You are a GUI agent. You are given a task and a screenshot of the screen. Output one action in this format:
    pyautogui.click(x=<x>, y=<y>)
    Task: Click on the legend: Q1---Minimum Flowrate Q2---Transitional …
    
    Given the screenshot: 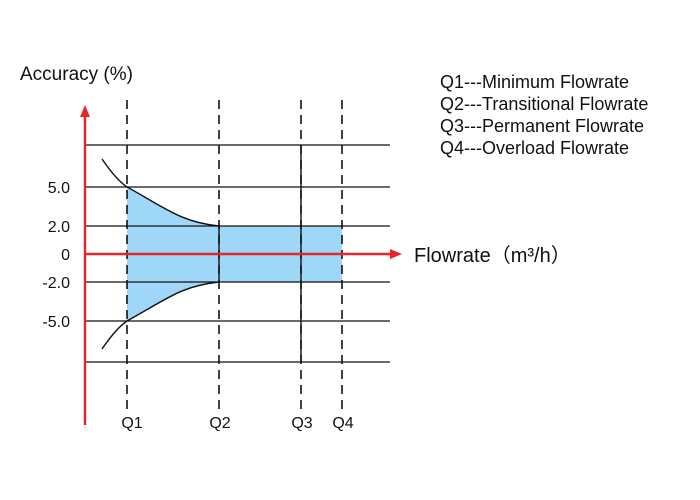 What is the action you would take?
    pyautogui.click(x=544, y=115)
    